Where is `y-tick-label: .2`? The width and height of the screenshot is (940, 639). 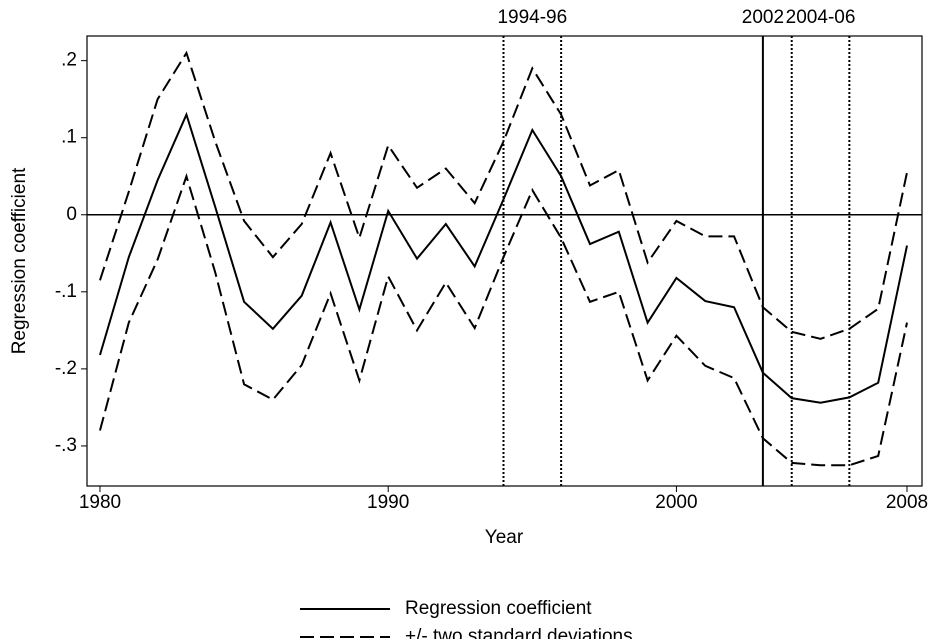
y-tick-label: .2 is located at coordinates (69, 60).